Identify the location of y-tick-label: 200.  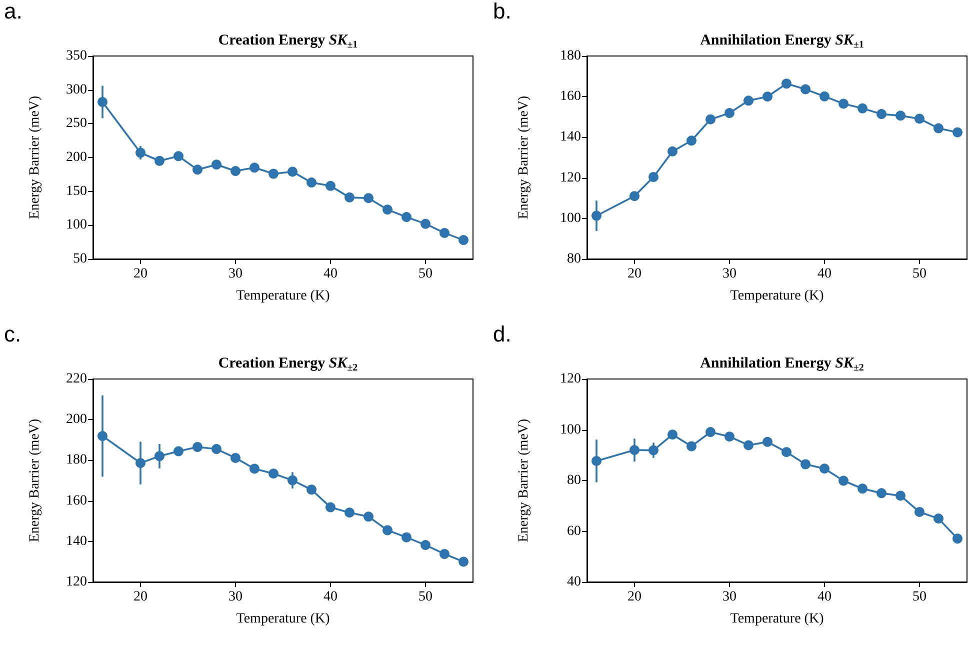
(76, 157).